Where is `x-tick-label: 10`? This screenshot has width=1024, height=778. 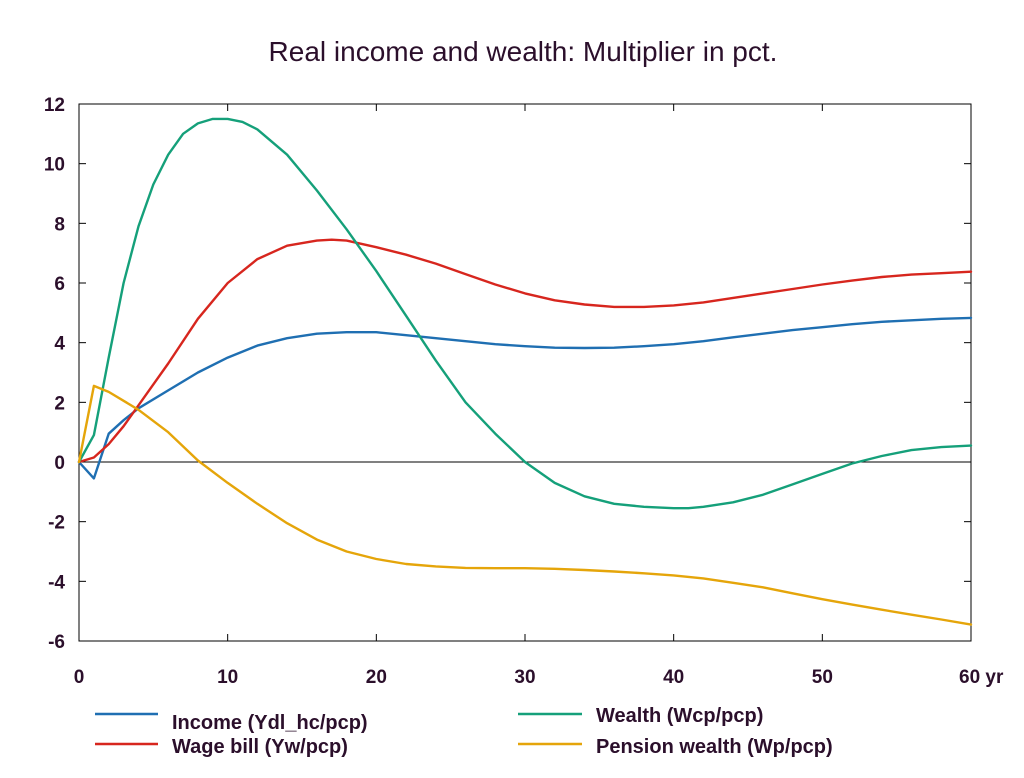 x-tick-label: 10 is located at coordinates (227, 677).